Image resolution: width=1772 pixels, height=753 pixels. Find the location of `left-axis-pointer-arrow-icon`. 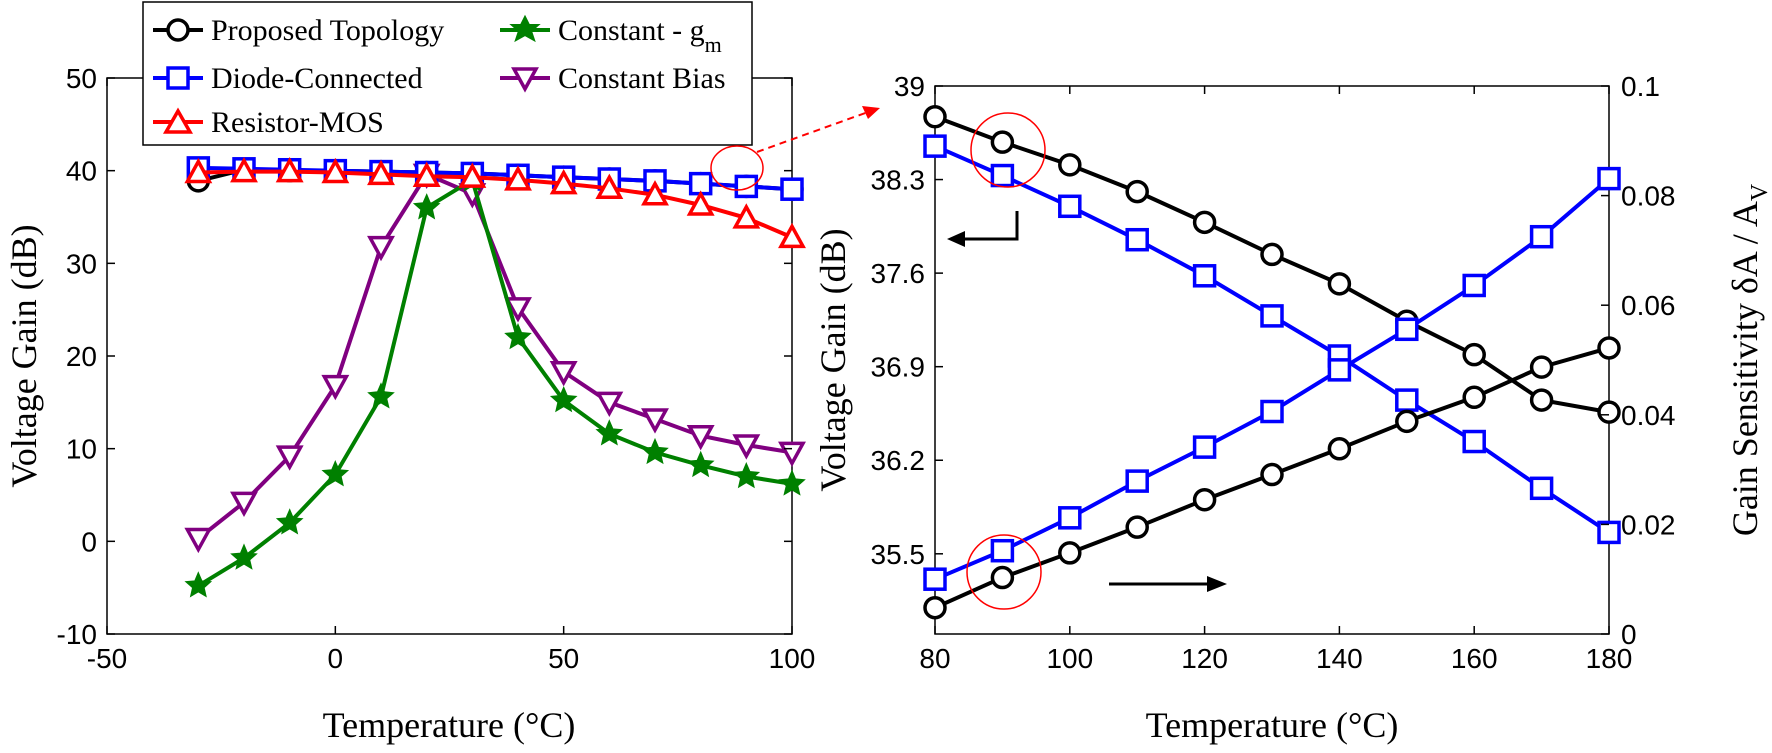

left-axis-pointer-arrow-icon is located at coordinates (983, 229).